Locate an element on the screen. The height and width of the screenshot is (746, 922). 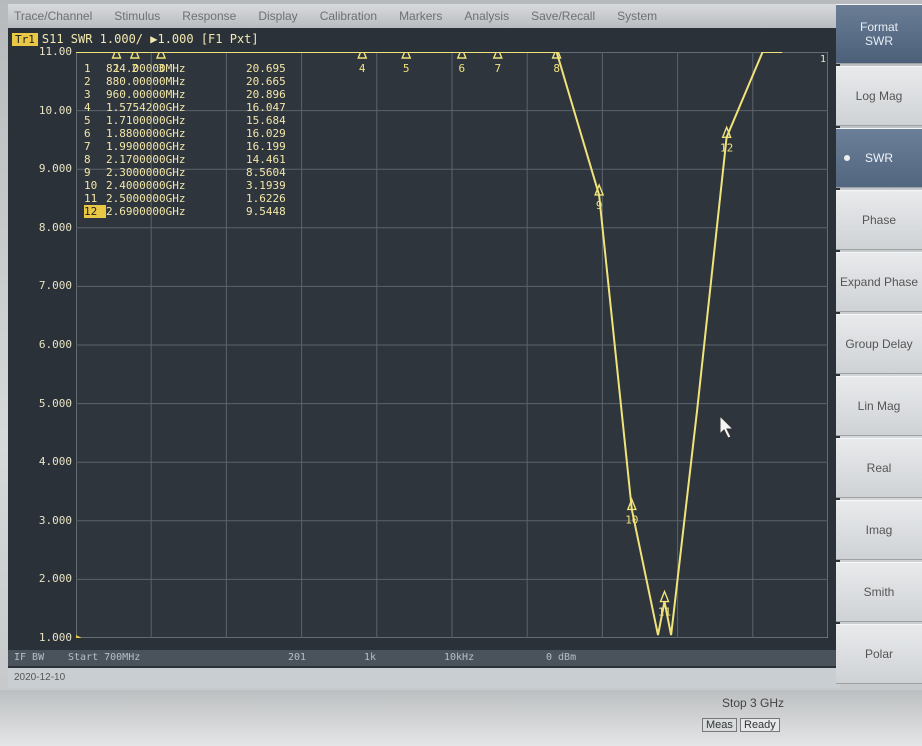
selected-dot-icon is located at coordinates (847, 158).